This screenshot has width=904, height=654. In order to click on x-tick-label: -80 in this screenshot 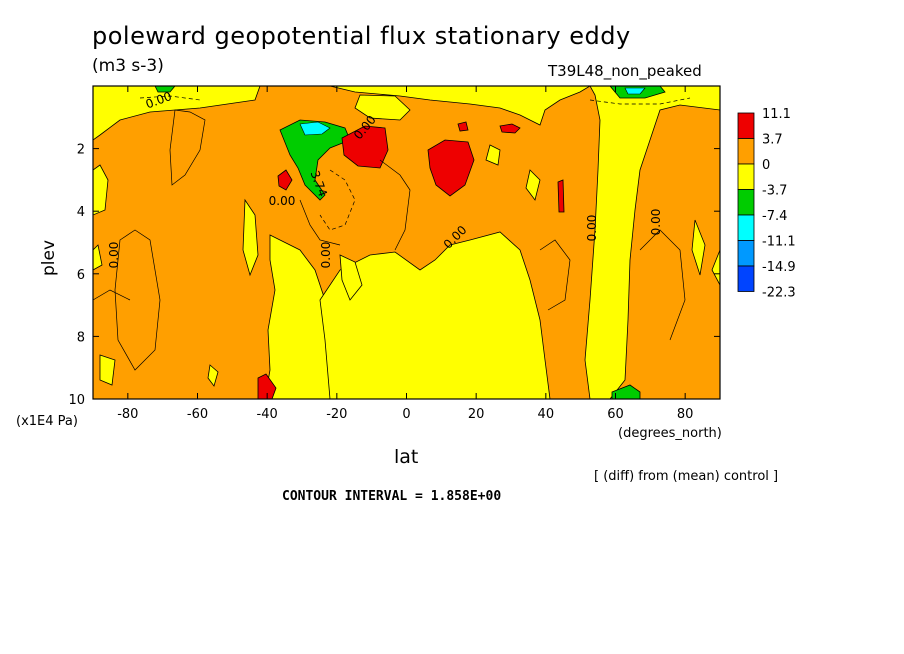, I will do `click(127, 414)`.